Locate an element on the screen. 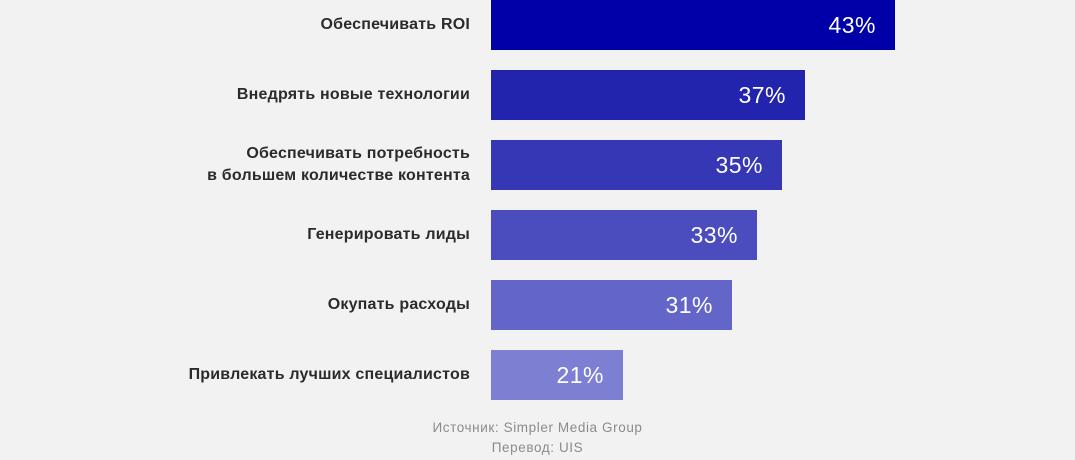 The height and width of the screenshot is (460, 1075). bar: 43% is located at coordinates (693, 25).